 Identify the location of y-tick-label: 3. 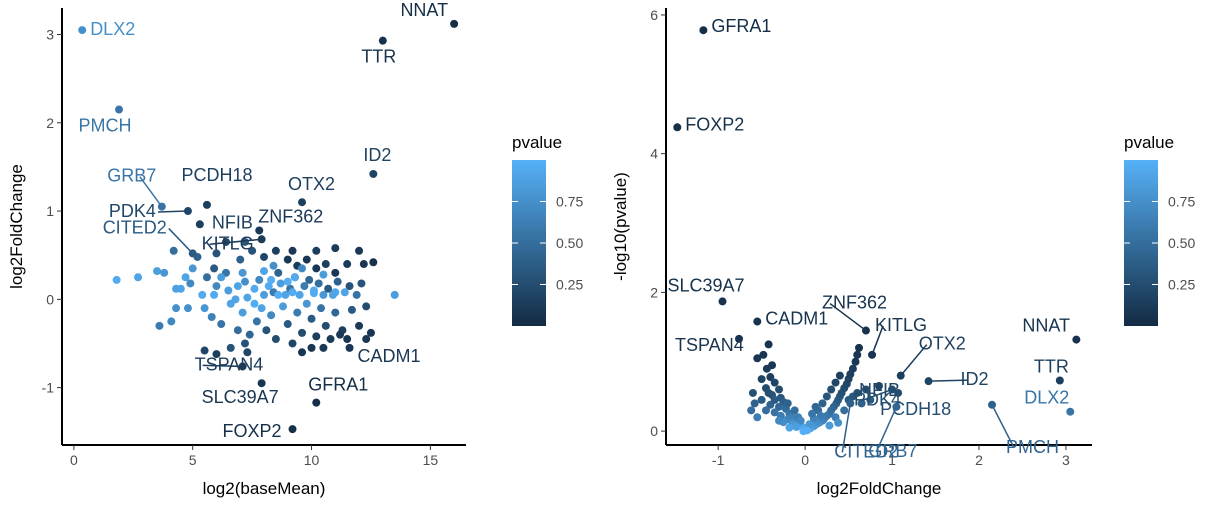
(50, 34).